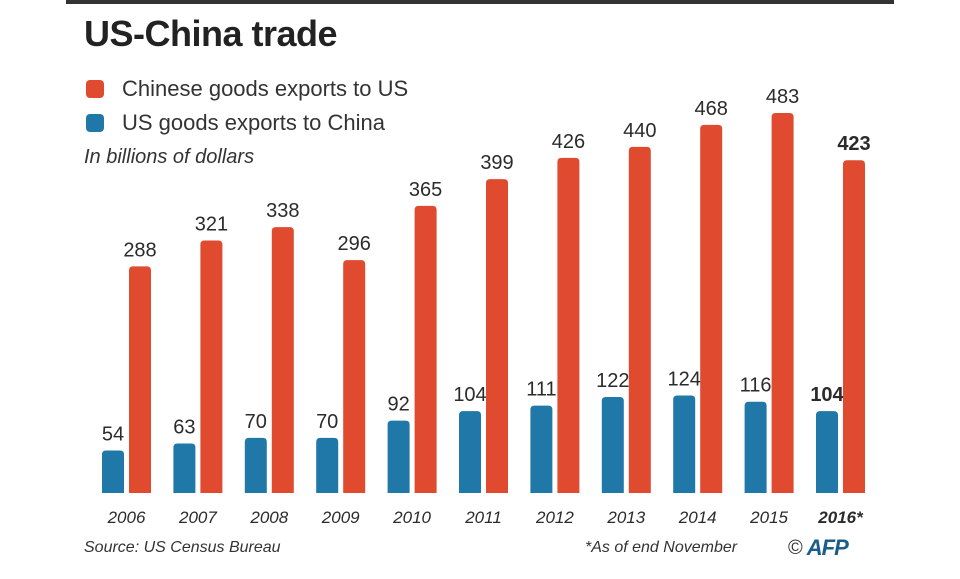 The width and height of the screenshot is (960, 579). Describe the element at coordinates (197, 517) in the screenshot. I see `year-label-2007: 2007` at that location.